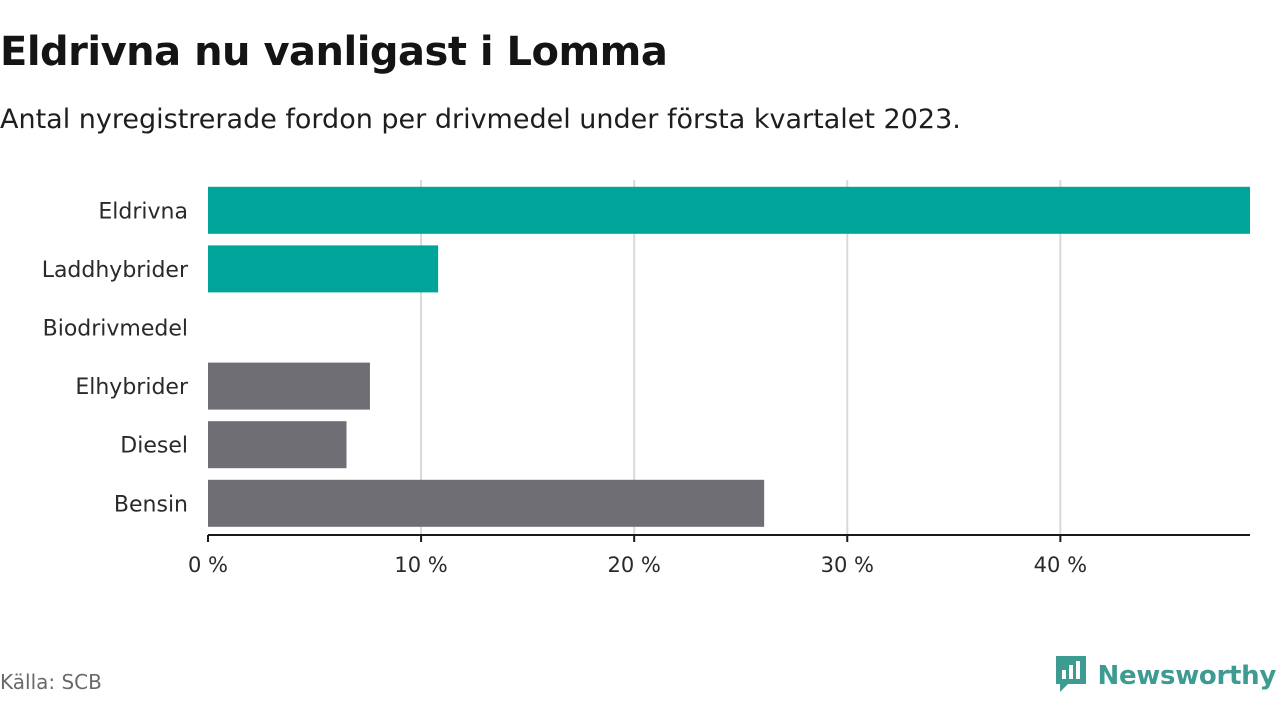 The height and width of the screenshot is (720, 1280). Describe the element at coordinates (486, 503) in the screenshot. I see `bar-bensin` at that location.